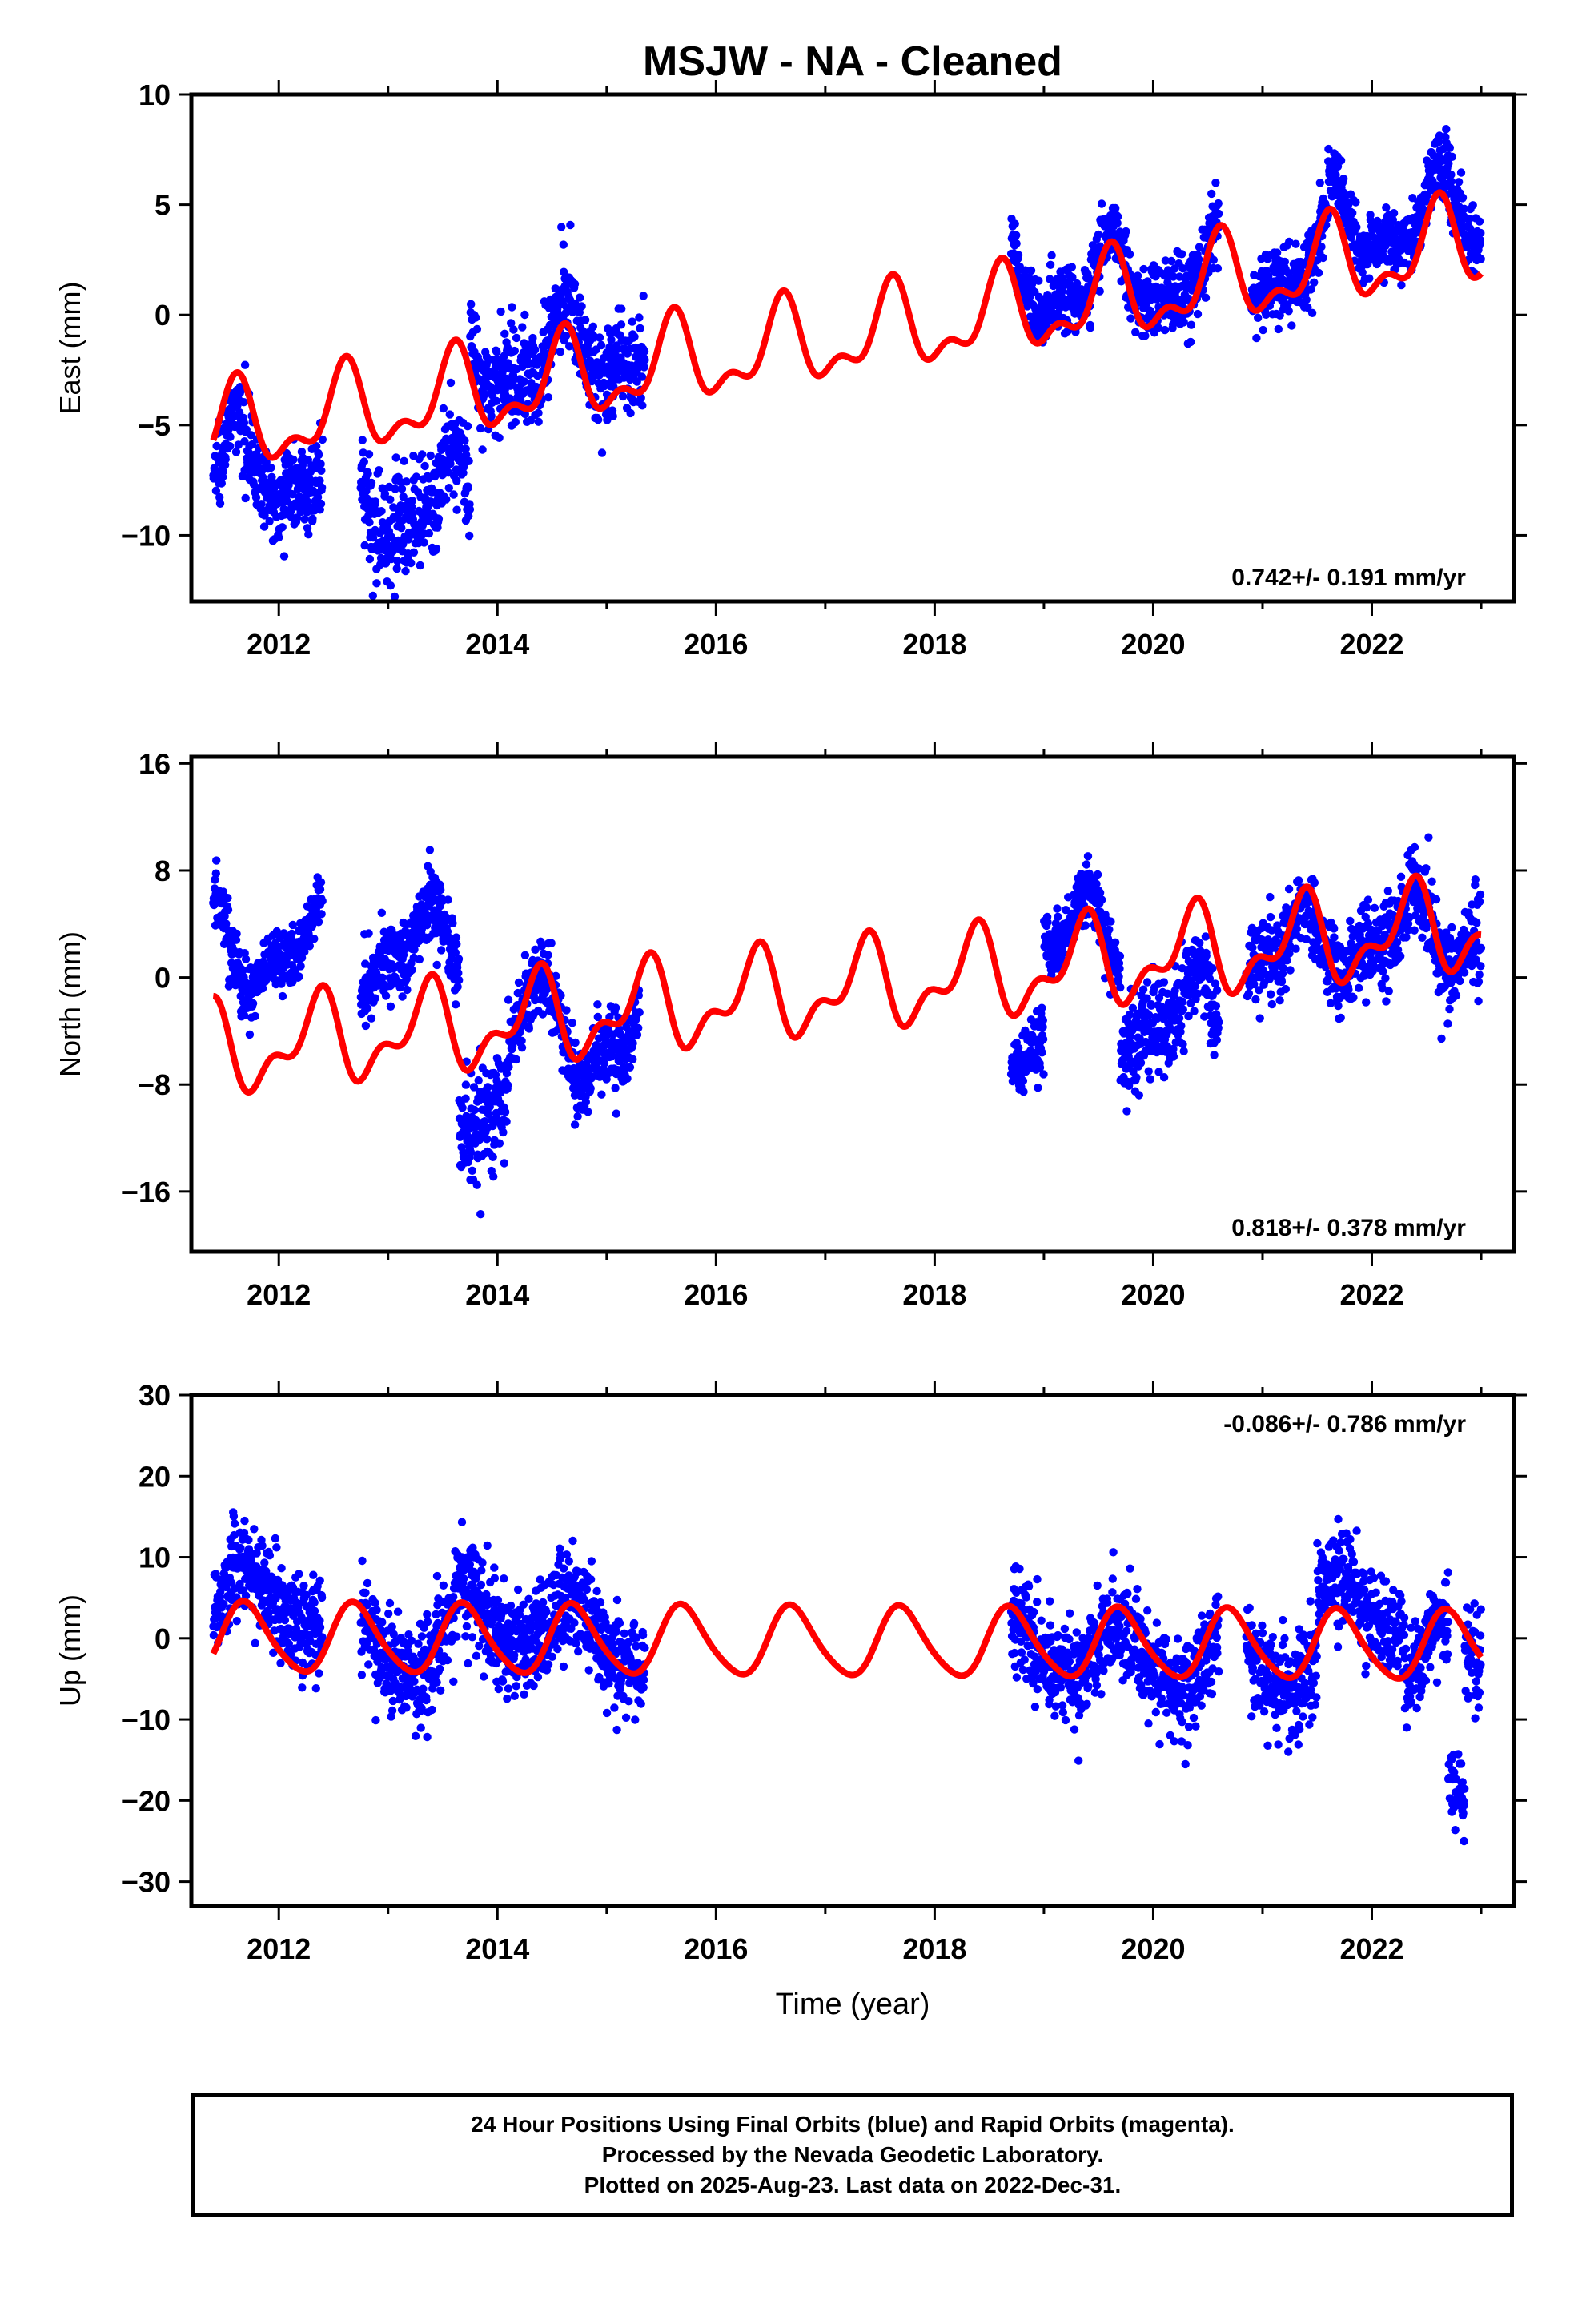 The image size is (1582, 2324). I want to click on y-tick-label: −5, so click(154, 425).